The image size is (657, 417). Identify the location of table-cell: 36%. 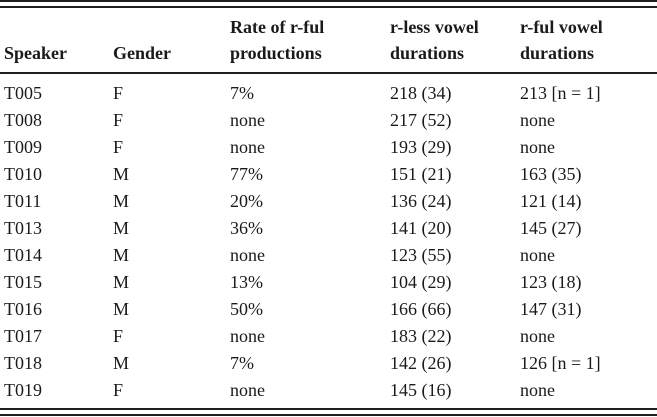
(246, 228).